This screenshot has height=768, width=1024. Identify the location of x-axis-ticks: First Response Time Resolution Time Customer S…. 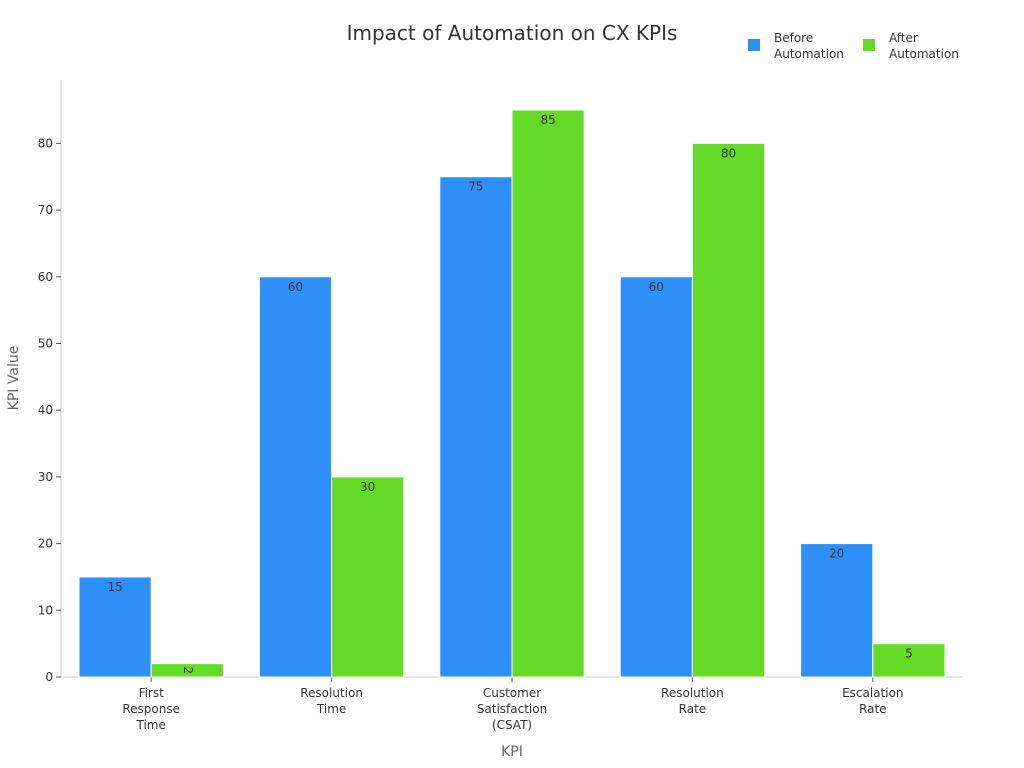
(513, 704).